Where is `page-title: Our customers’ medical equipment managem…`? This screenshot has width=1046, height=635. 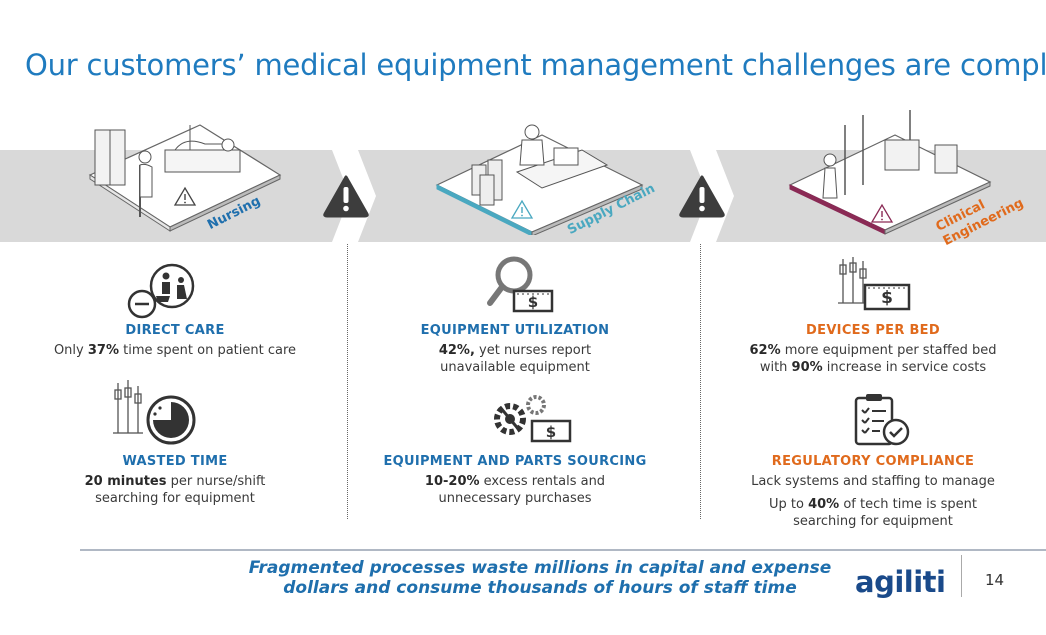
page-title: Our customers’ medical equipment managem… is located at coordinates (535, 65).